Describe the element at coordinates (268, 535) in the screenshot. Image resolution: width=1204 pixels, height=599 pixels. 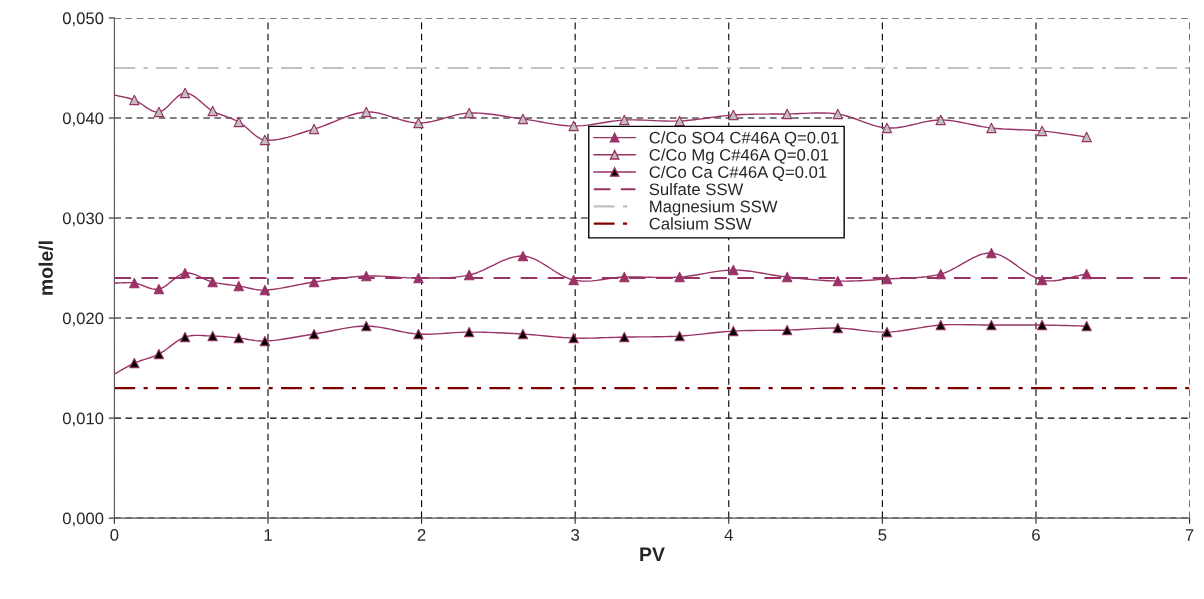
I see `x-tick-label: 1` at that location.